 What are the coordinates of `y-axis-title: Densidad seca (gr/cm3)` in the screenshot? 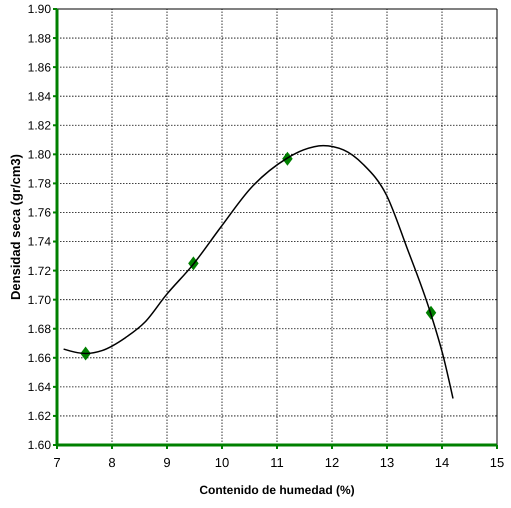 It's located at (15, 227).